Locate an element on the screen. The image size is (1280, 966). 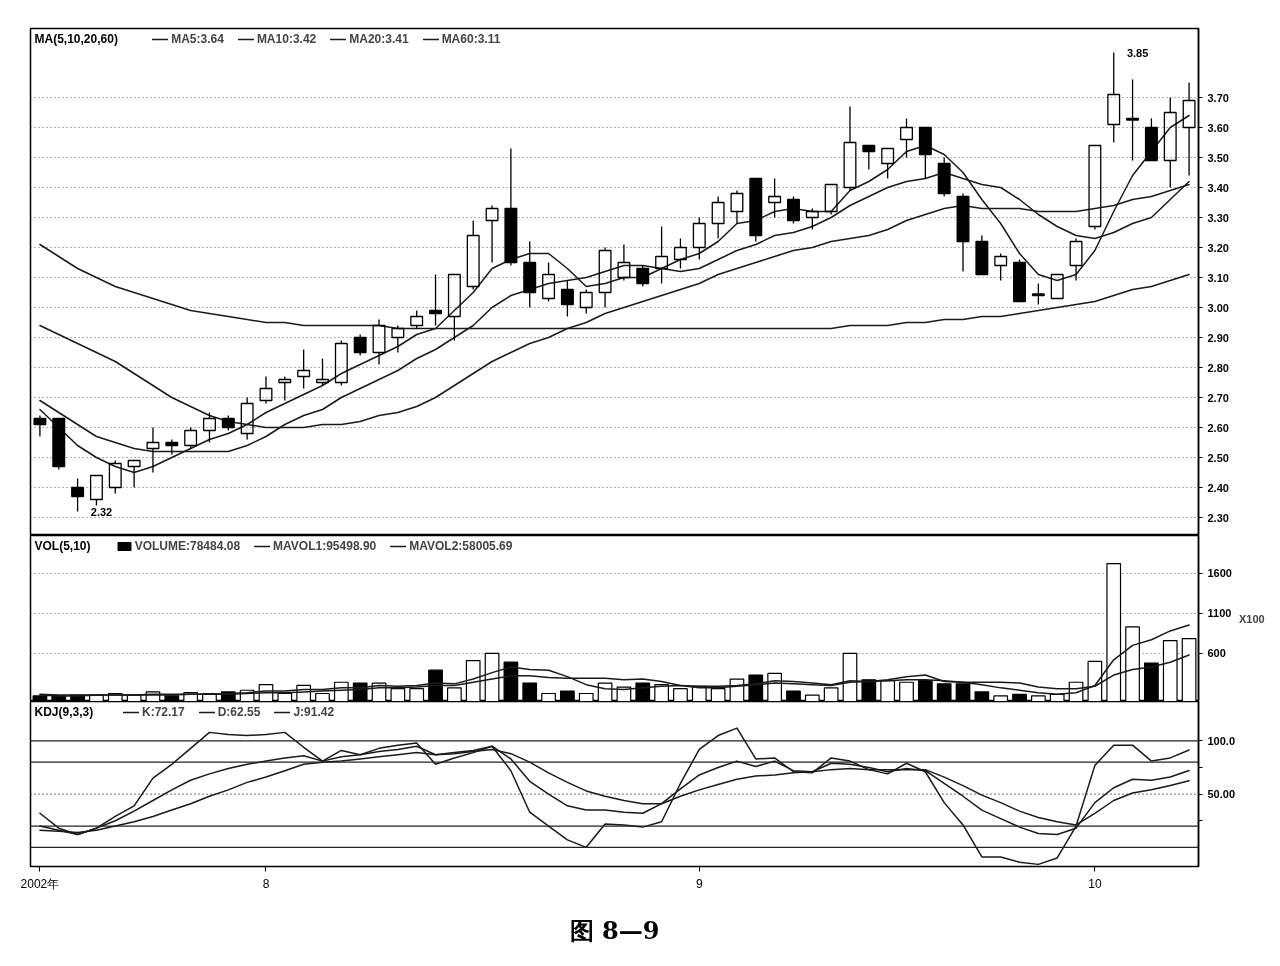
y-tick-label: 3.50 is located at coordinates (1218, 157).